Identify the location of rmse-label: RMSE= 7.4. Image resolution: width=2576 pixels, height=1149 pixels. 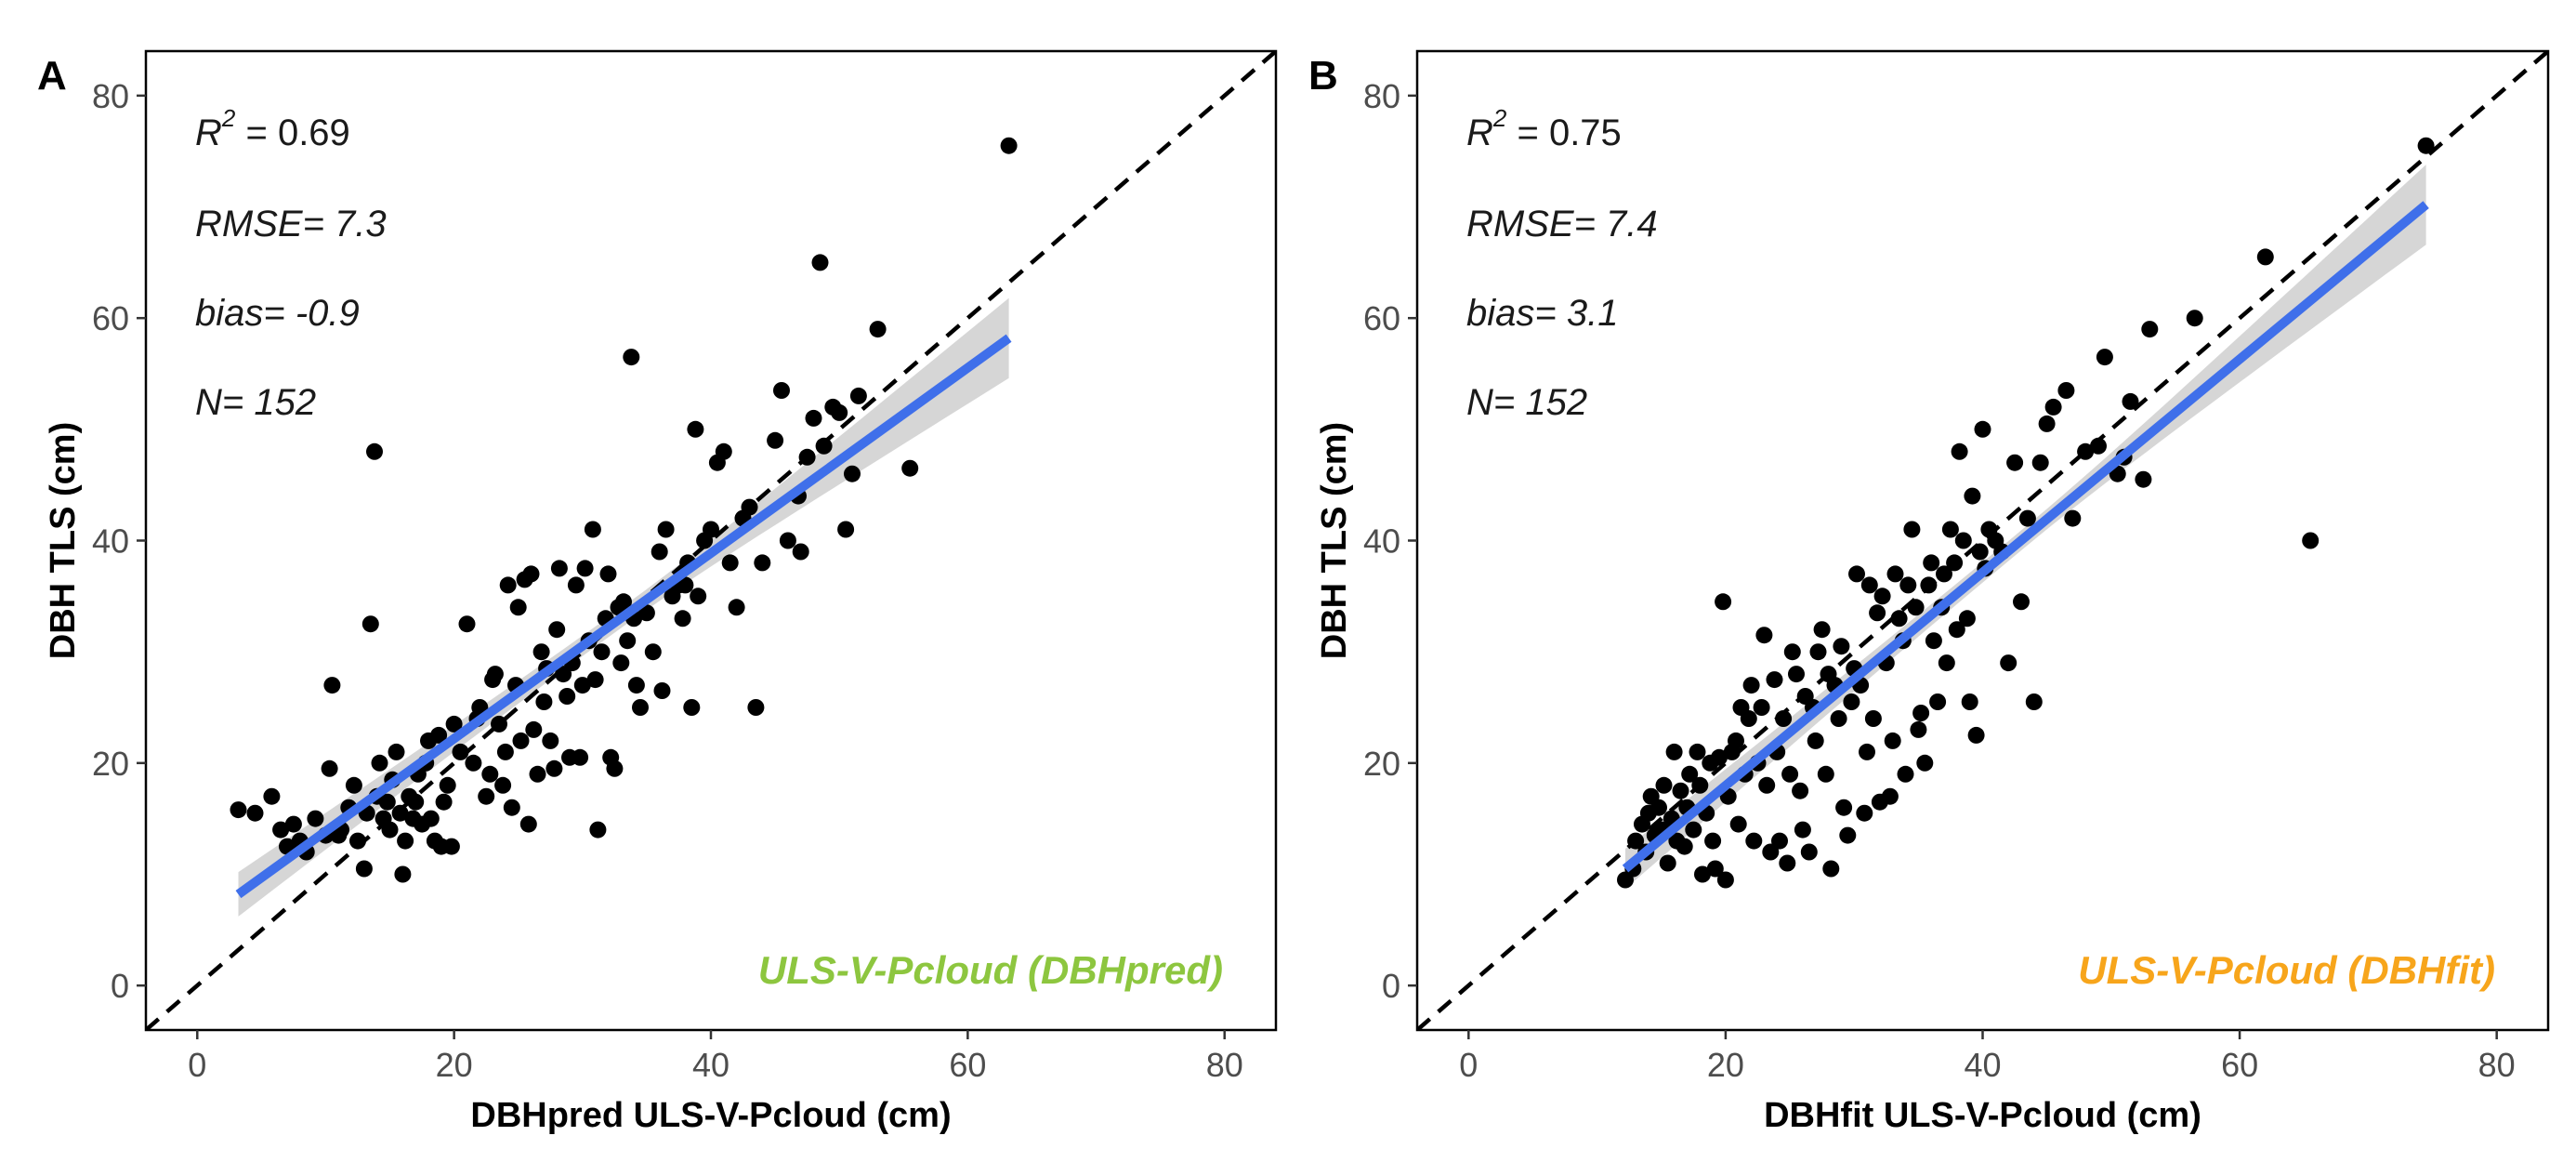
(1562, 224).